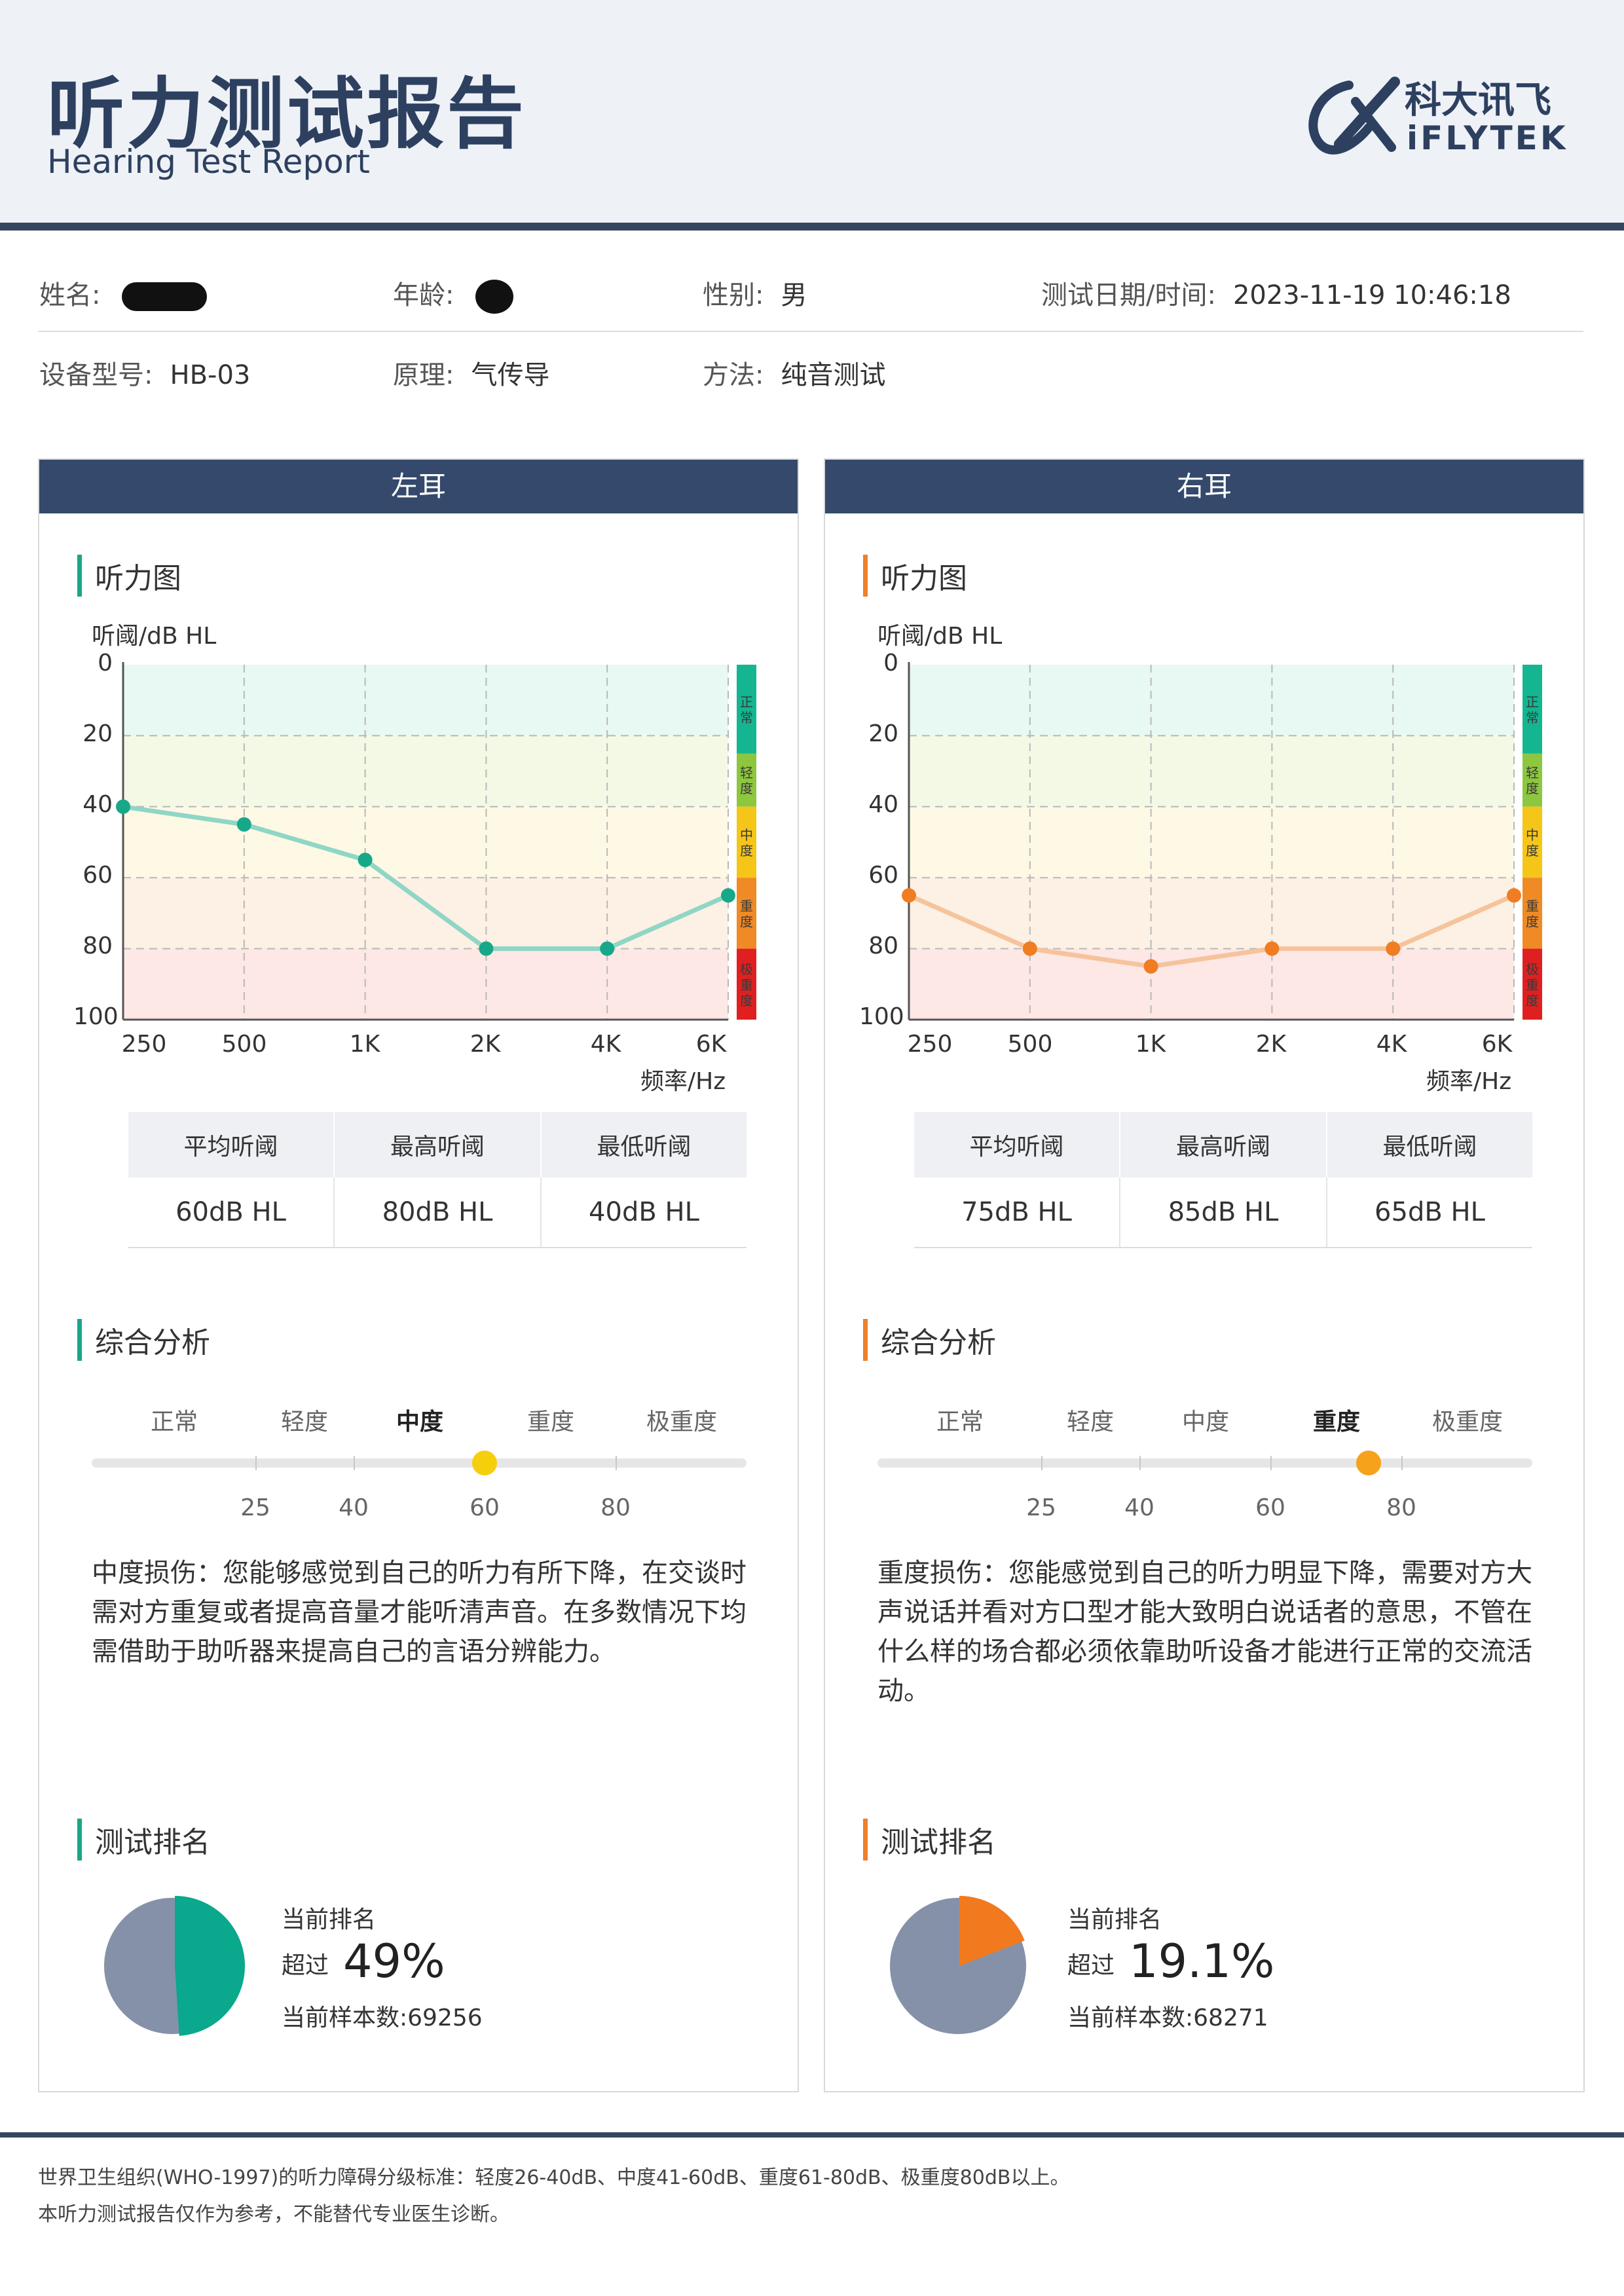 The width and height of the screenshot is (1624, 2296). Describe the element at coordinates (364, 1044) in the screenshot. I see `left-x-tick: 1K` at that location.